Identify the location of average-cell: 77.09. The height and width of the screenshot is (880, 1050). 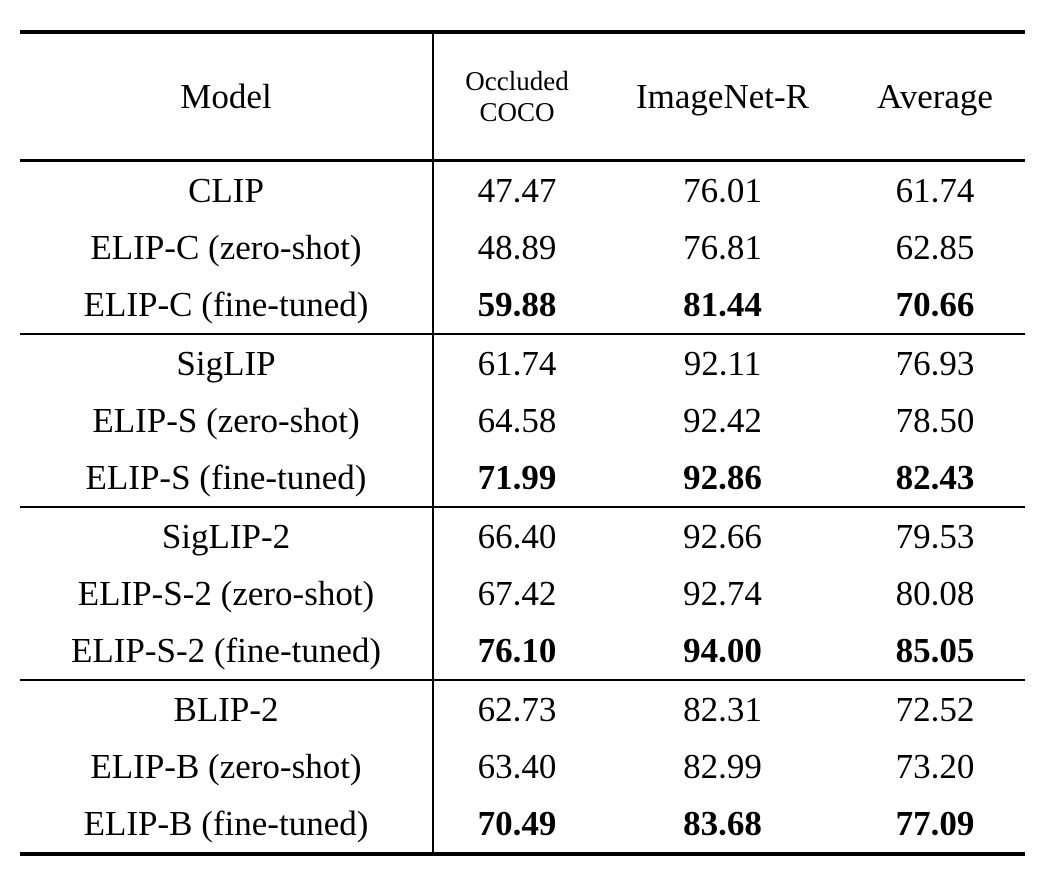
(935, 823).